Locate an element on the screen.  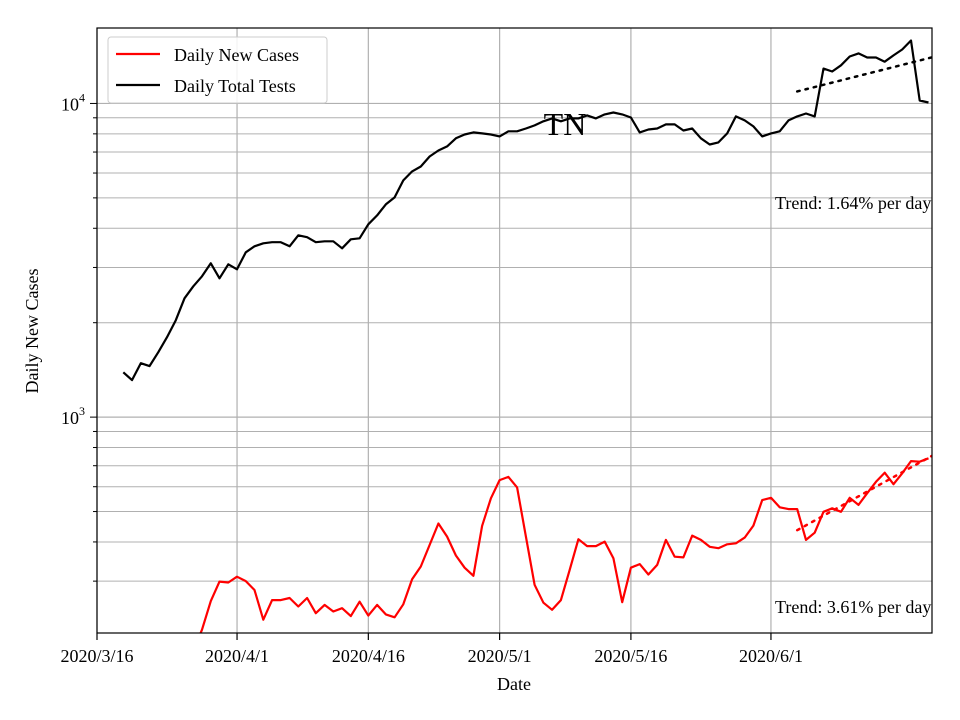
x-tick-label: 2020/4/16 is located at coordinates (368, 656).